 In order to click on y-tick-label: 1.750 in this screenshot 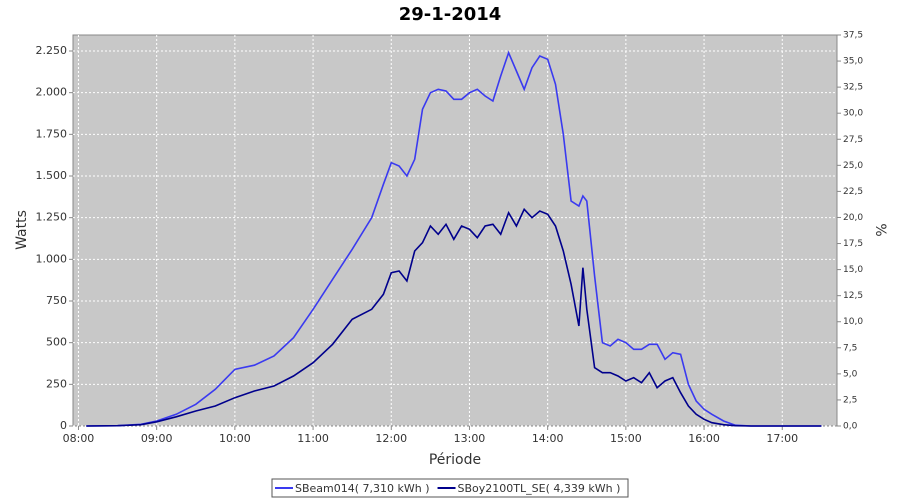, I will do `click(52, 133)`.